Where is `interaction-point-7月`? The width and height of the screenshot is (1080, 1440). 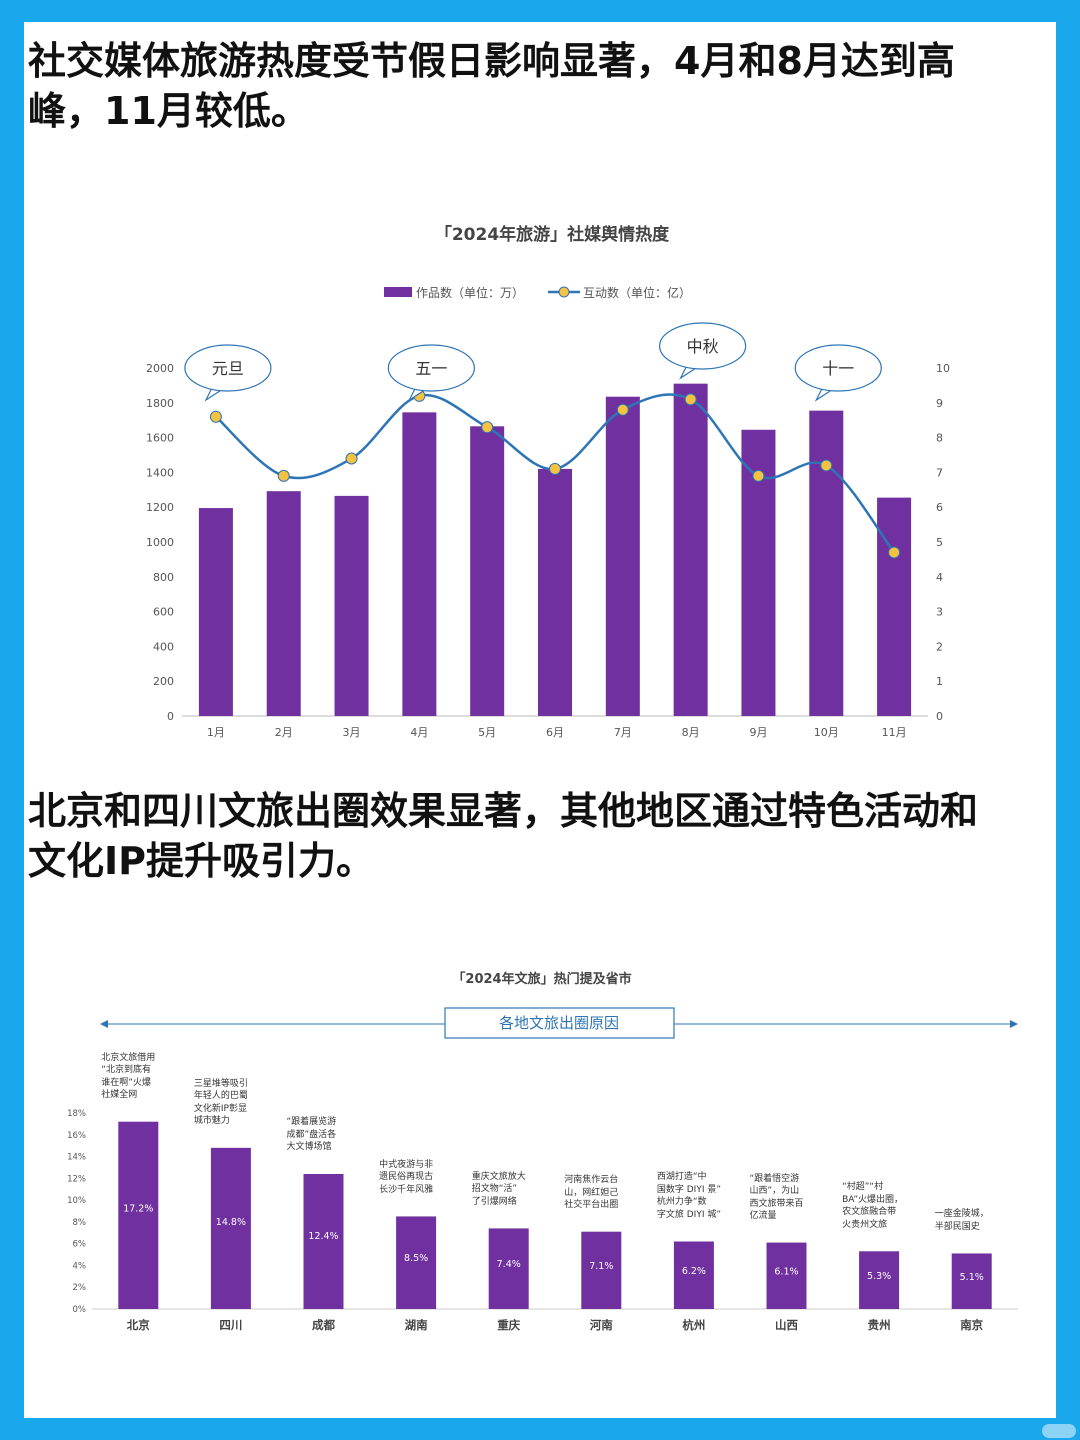
interaction-point-7月 is located at coordinates (622, 409).